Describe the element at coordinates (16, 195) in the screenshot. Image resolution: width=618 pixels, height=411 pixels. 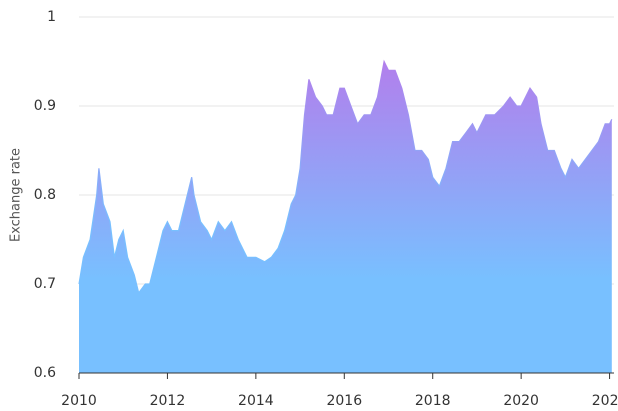
I see `y-axis-title: Exchange rate` at that location.